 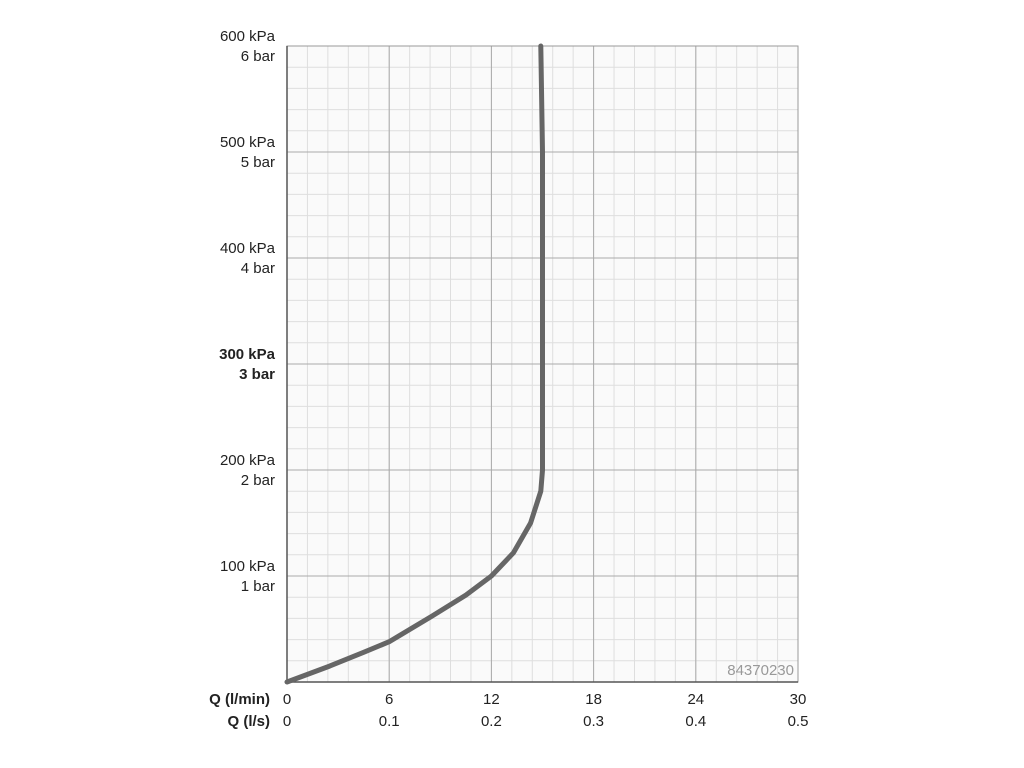 What do you see at coordinates (593, 699) in the screenshot?
I see `x-tick-label: 18` at bounding box center [593, 699].